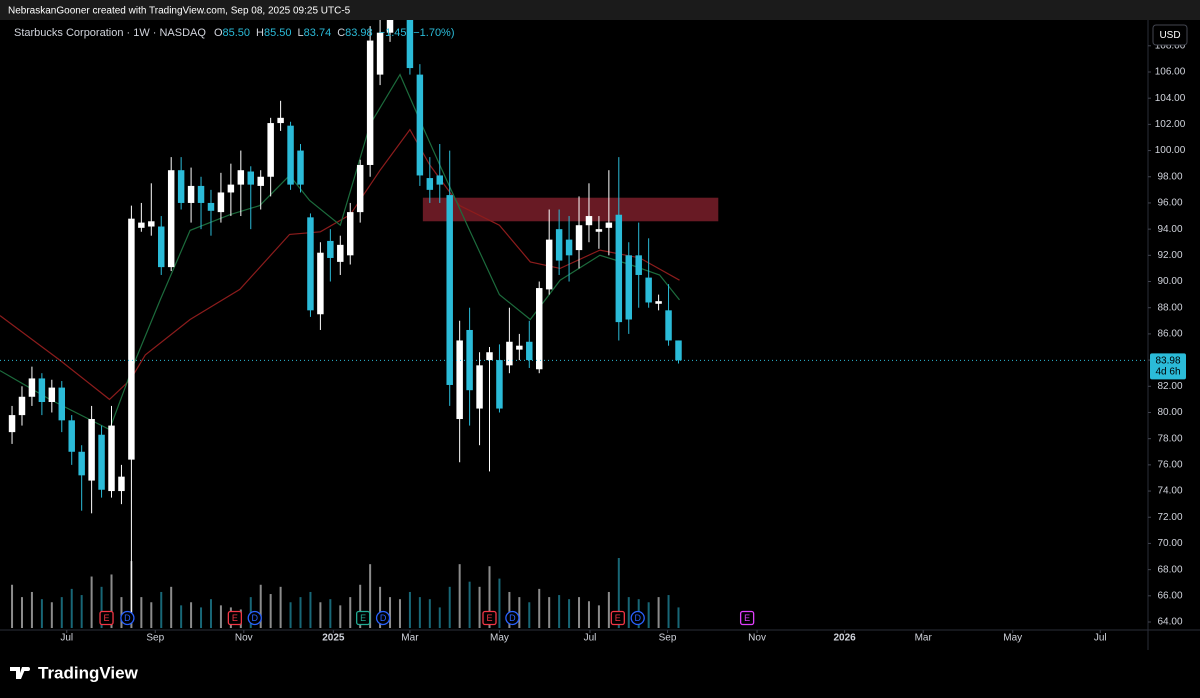 This screenshot has height=698, width=1200. What do you see at coordinates (1169, 595) in the screenshot?
I see `y-tick-label: 66.00` at bounding box center [1169, 595].